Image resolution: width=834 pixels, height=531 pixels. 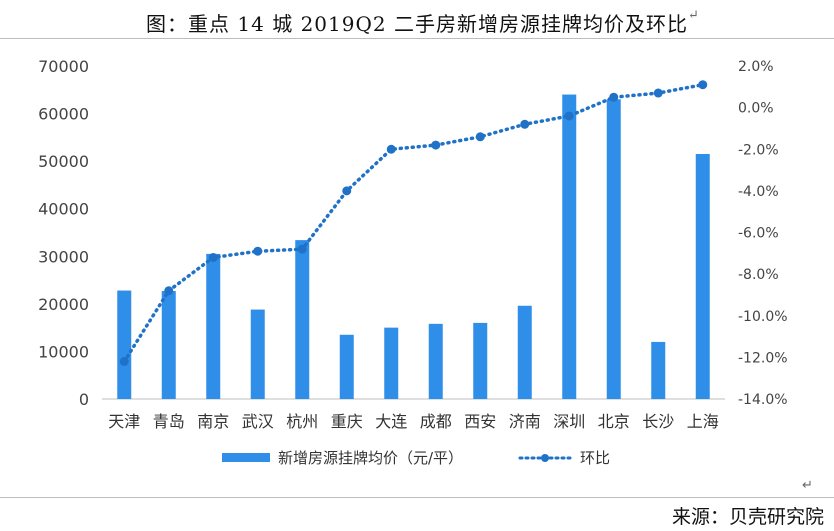 I want to click on right-y-tick-7: 0.0%, so click(x=756, y=109).